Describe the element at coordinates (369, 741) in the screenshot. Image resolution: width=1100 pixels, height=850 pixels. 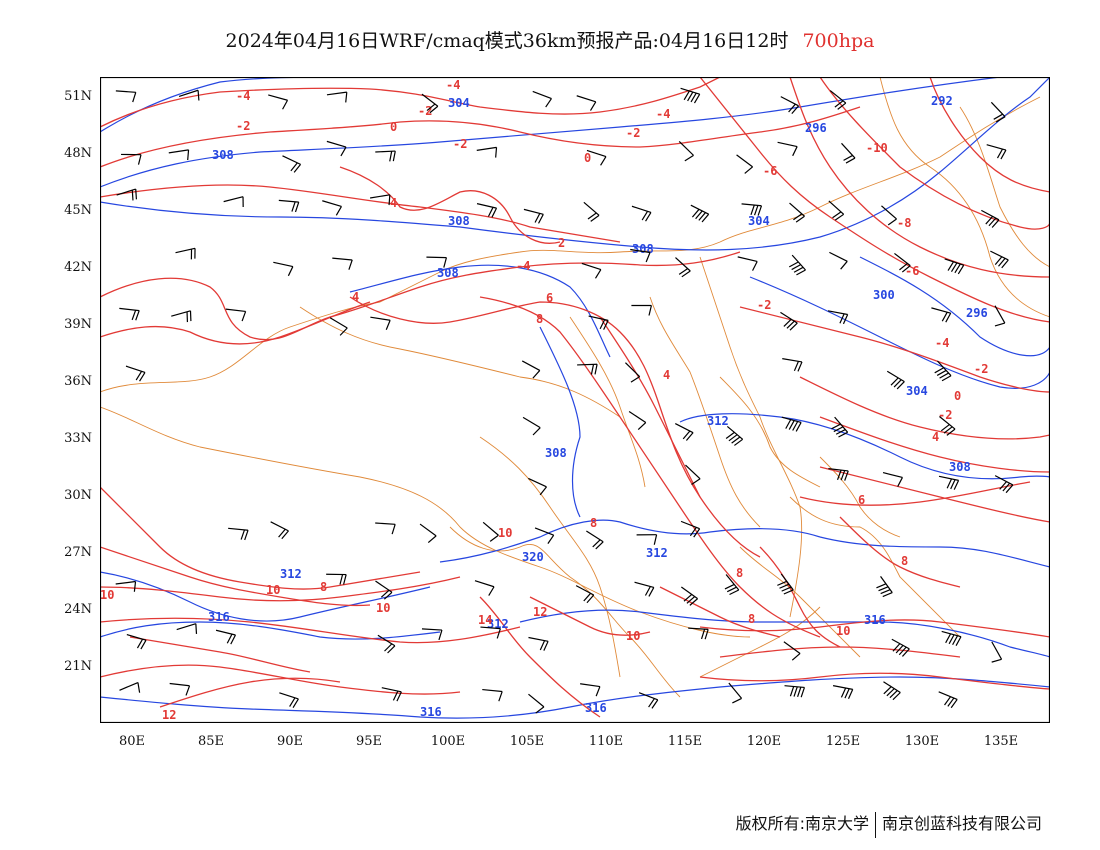
I see `lon-label: 95E` at that location.